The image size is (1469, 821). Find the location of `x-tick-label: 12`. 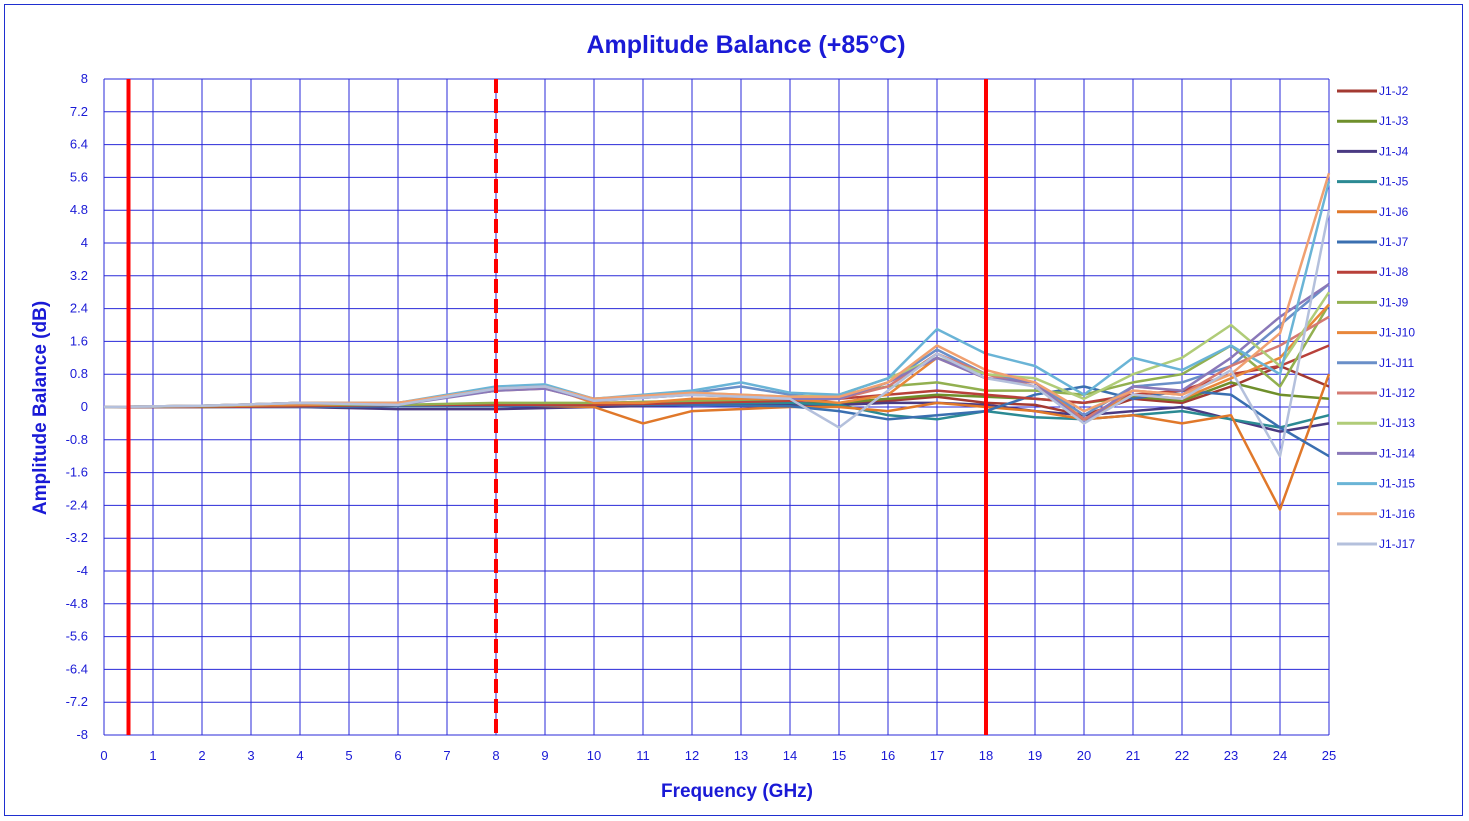

x-tick-label: 12 is located at coordinates (692, 755).